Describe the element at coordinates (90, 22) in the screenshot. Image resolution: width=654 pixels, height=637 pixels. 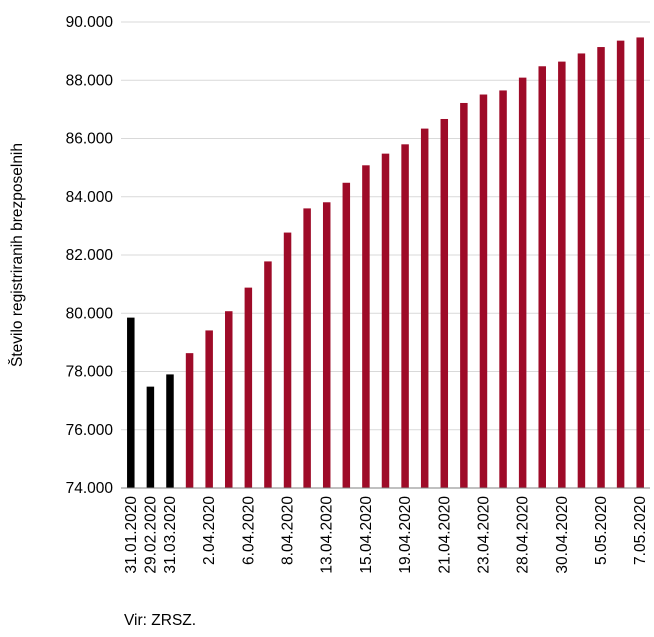
I see `y-tick-label: 90.000` at that location.